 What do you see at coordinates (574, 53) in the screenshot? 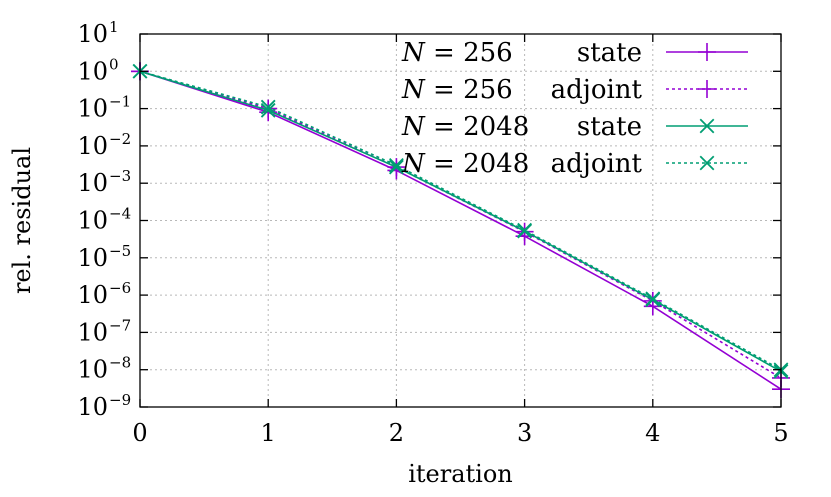
I see `legend-entry: N = 256 state` at bounding box center [574, 53].